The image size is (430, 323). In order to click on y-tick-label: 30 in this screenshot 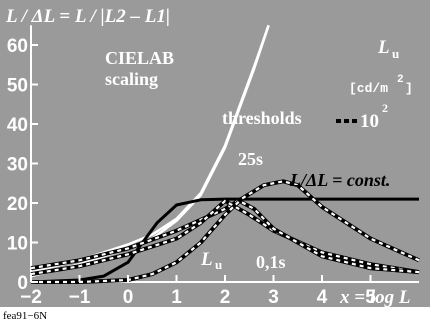, I will do `click(17, 165)`.